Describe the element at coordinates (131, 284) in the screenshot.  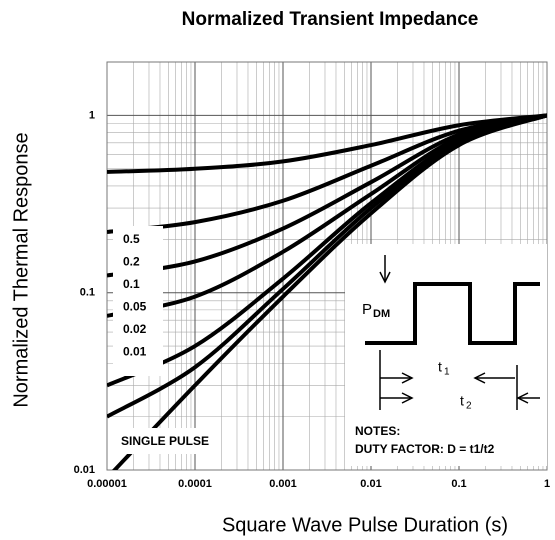
I see `series-label: 0.1` at that location.